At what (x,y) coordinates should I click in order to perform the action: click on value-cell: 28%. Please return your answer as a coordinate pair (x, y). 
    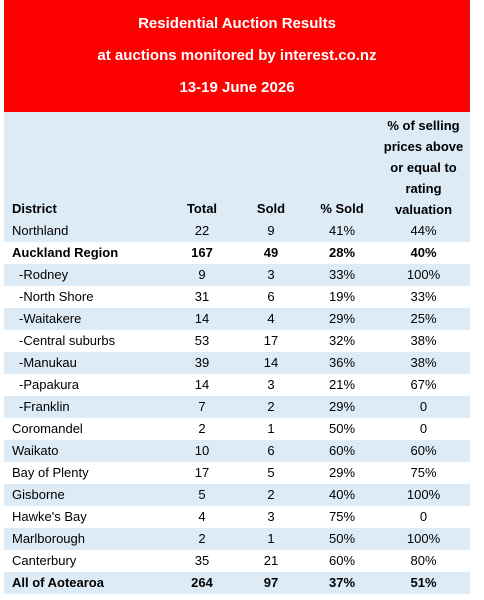
    Looking at the image, I should click on (342, 252).